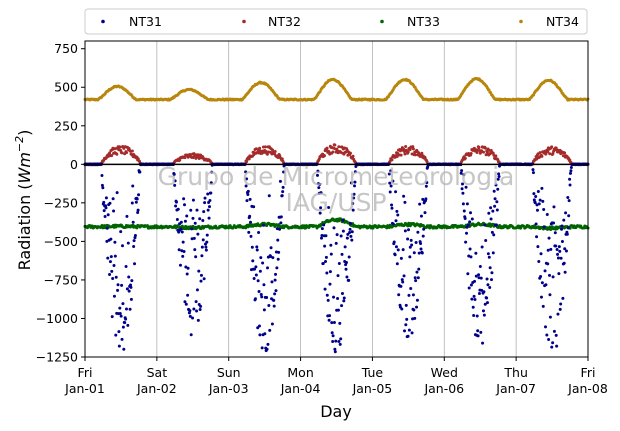 The image size is (620, 431). What do you see at coordinates (304, 226) in the screenshot?
I see `point-nt33` at bounding box center [304, 226].